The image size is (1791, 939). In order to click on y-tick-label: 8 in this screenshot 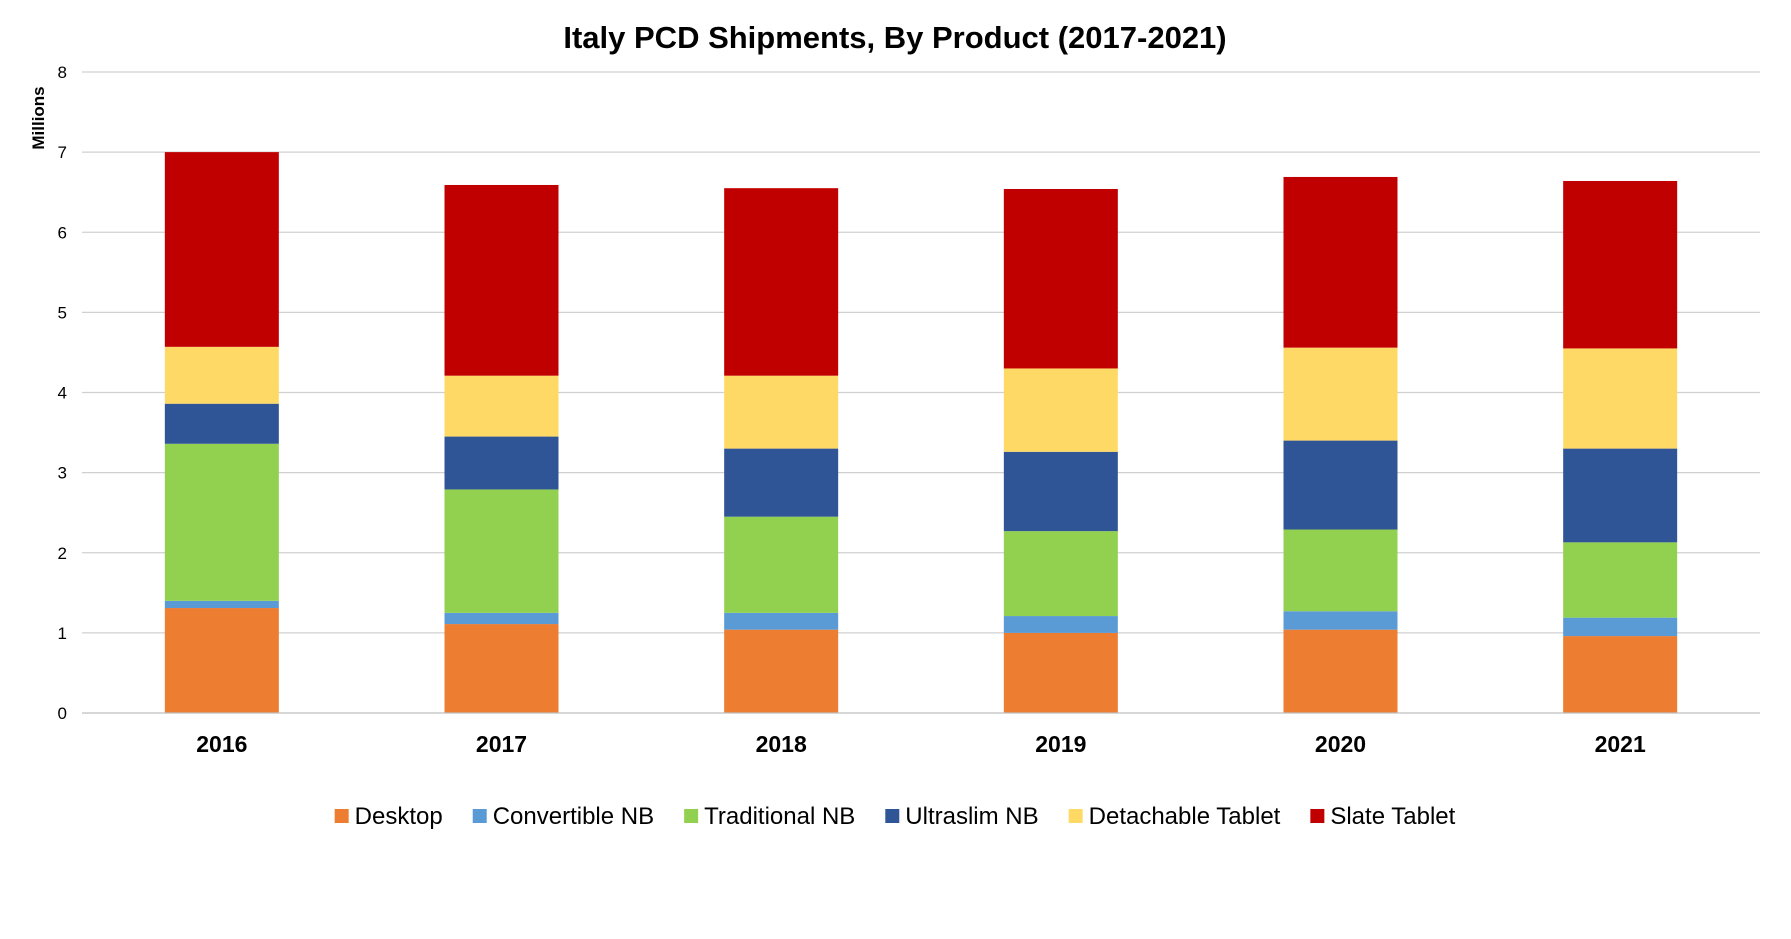, I will do `click(62, 72)`.